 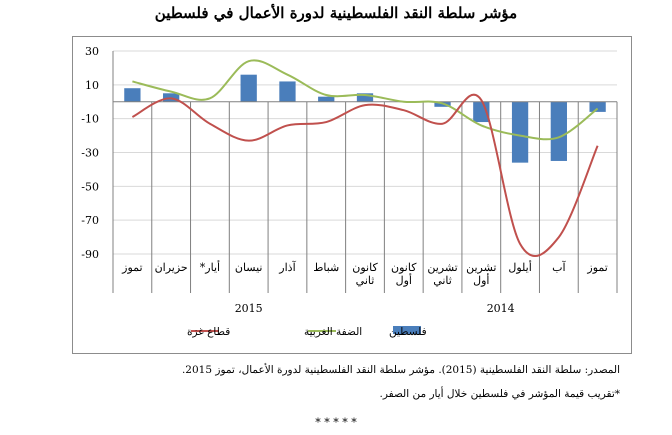 What do you see at coordinates (210, 267) in the screenshot?
I see `x-tick-label: أيار*` at bounding box center [210, 267].